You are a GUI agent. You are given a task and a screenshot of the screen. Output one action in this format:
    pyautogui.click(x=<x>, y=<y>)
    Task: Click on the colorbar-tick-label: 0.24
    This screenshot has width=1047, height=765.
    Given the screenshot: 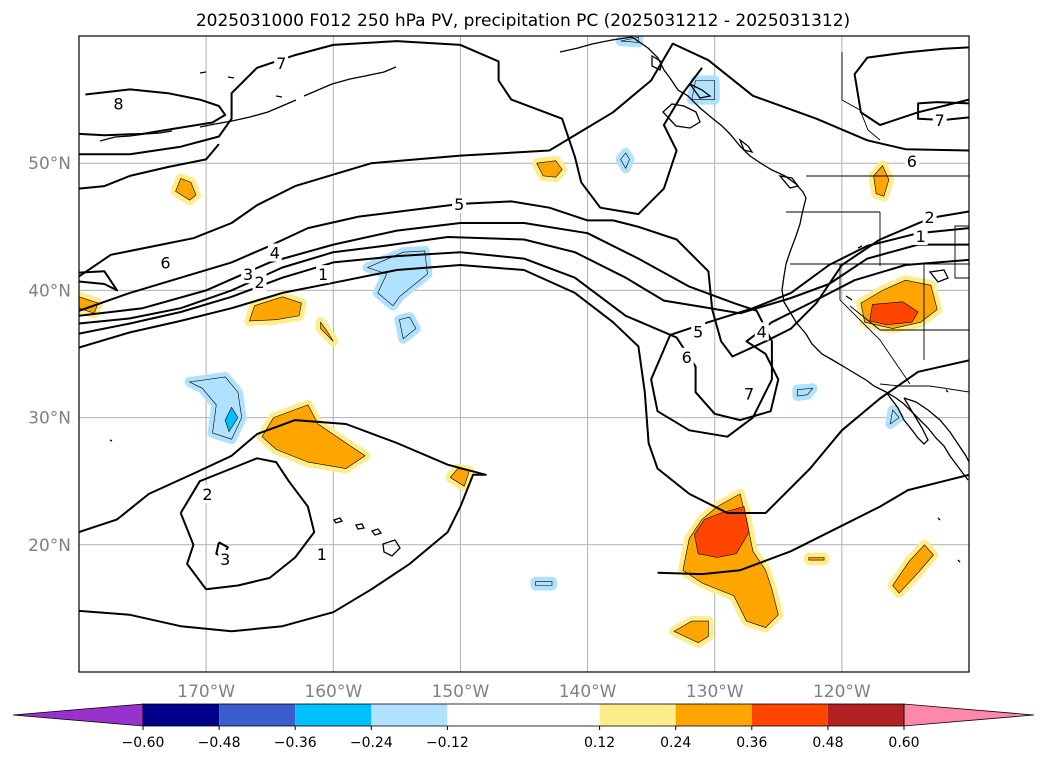 What is the action you would take?
    pyautogui.click(x=675, y=743)
    